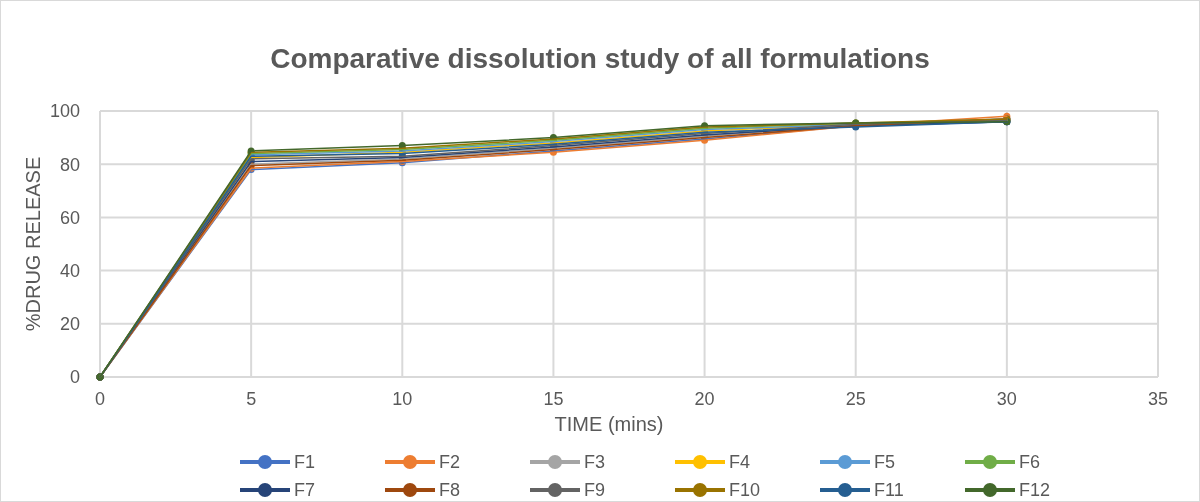 The width and height of the screenshot is (1200, 502). Describe the element at coordinates (1035, 490) in the screenshot. I see `legend-label: F12` at that location.